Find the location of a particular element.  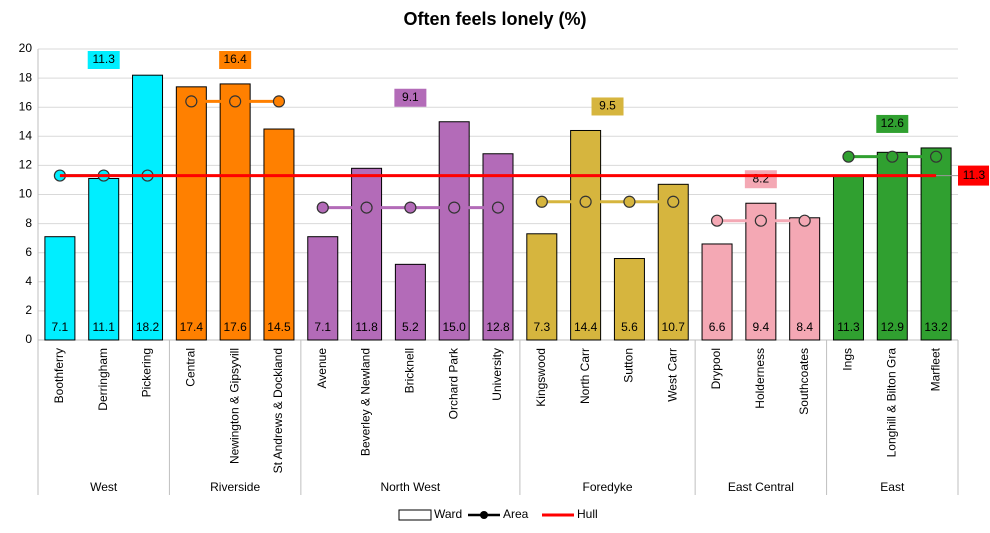

x-tick-label: Marfleet is located at coordinates (935, 369).